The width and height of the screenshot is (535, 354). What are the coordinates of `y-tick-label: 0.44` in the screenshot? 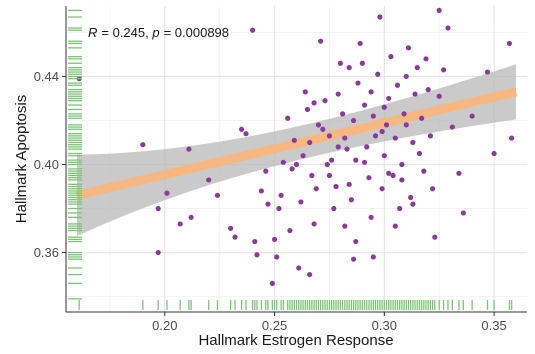 It's located at (46, 76).